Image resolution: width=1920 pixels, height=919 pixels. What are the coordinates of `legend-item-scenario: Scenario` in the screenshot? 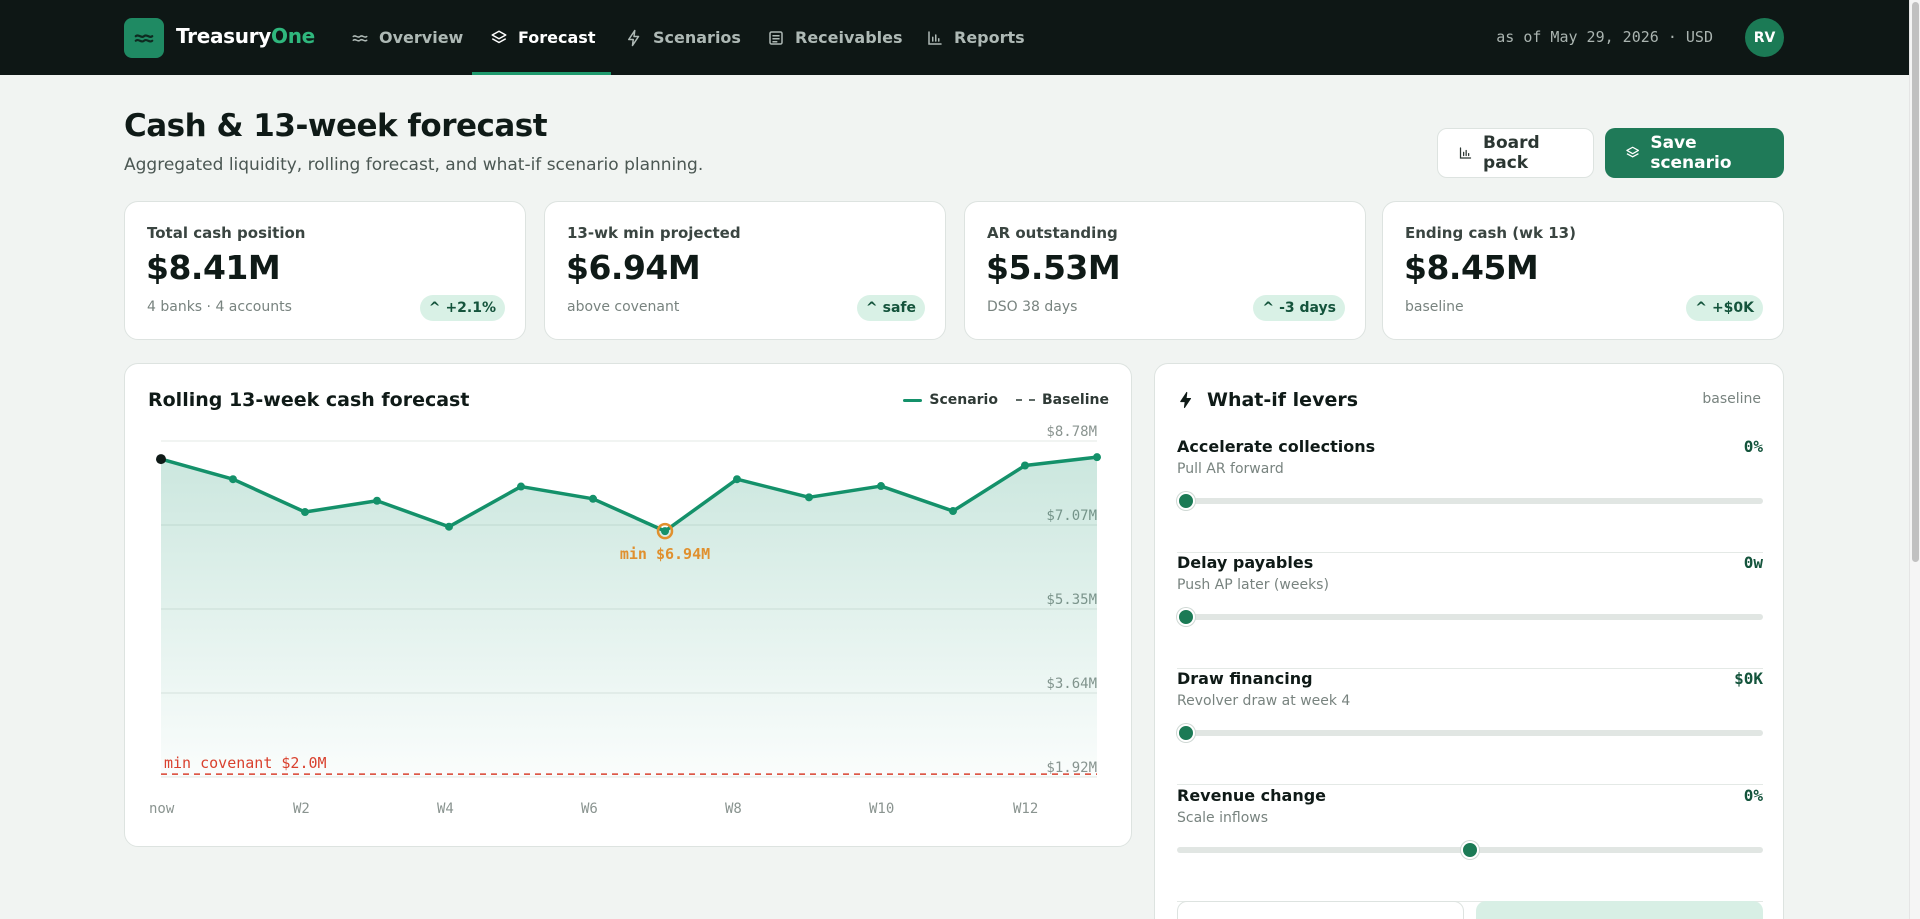 It's located at (950, 400).